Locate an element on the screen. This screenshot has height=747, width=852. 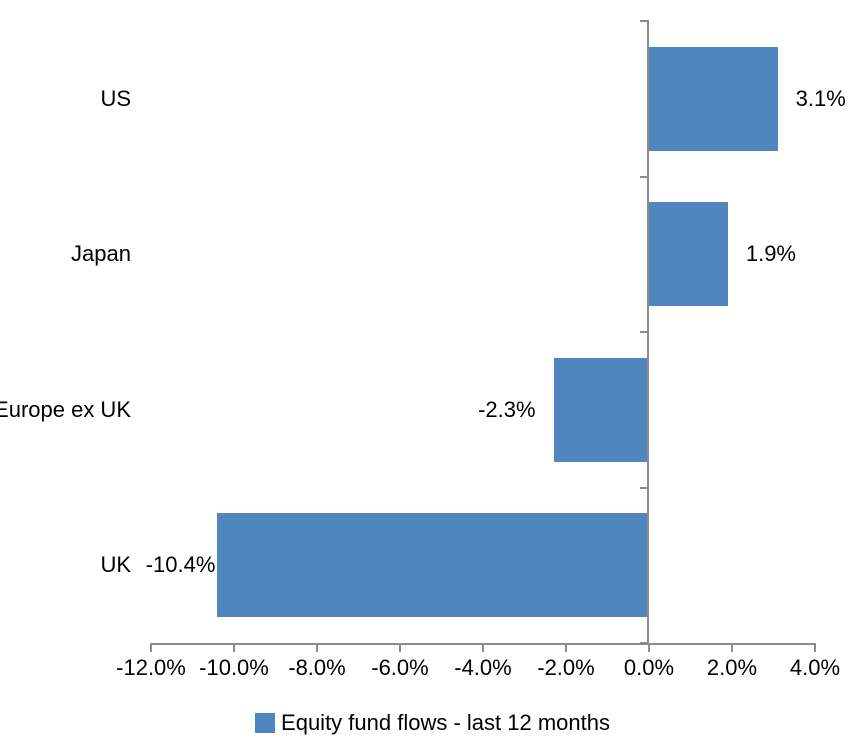
bar-japan is located at coordinates (688, 254).